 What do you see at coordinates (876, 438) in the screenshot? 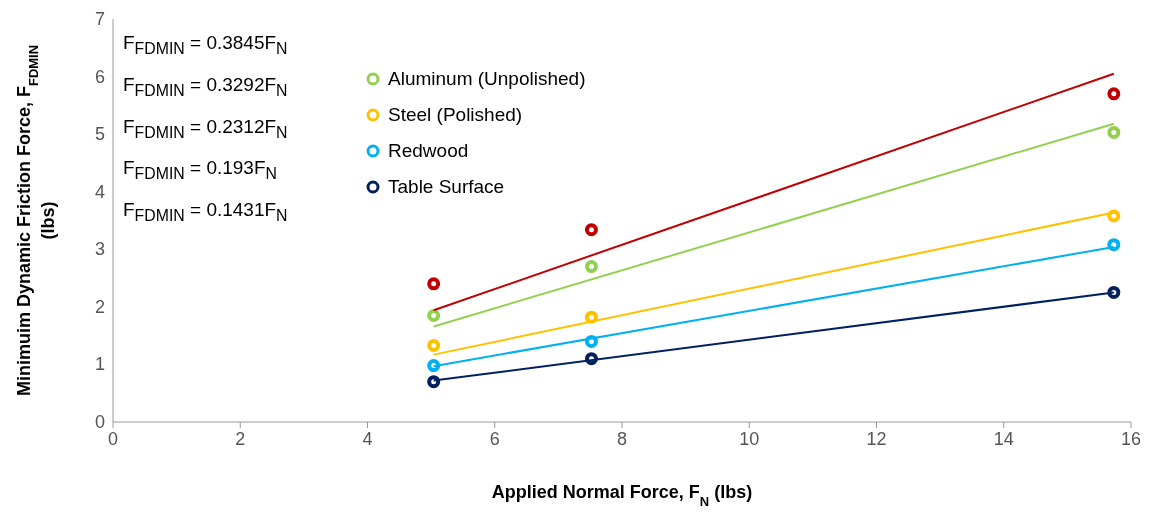
I see `x-tick-label: 12` at bounding box center [876, 438].